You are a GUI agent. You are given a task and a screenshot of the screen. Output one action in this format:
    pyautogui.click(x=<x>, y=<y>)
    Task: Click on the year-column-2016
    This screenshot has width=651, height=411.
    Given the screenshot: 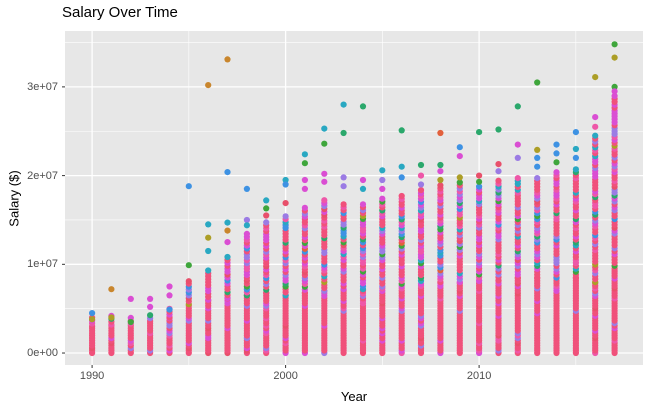 What is the action you would take?
    pyautogui.click(x=595, y=215)
    